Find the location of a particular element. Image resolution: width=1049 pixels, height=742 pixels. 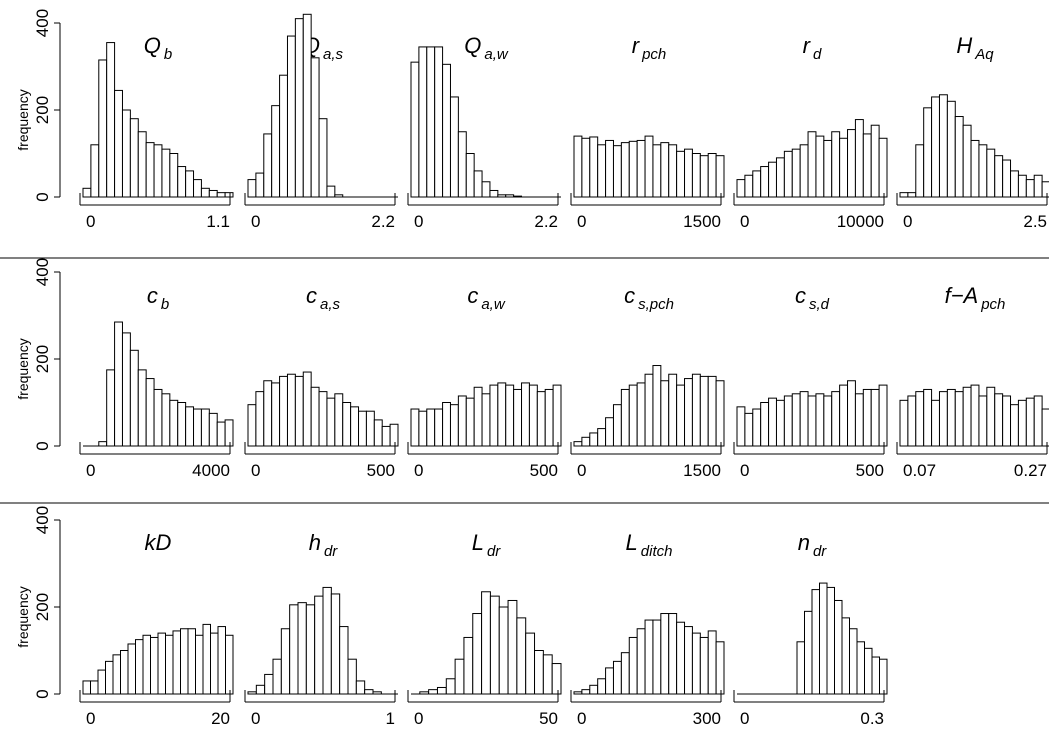

panel-title-subscript: s,d is located at coordinates (819, 304).